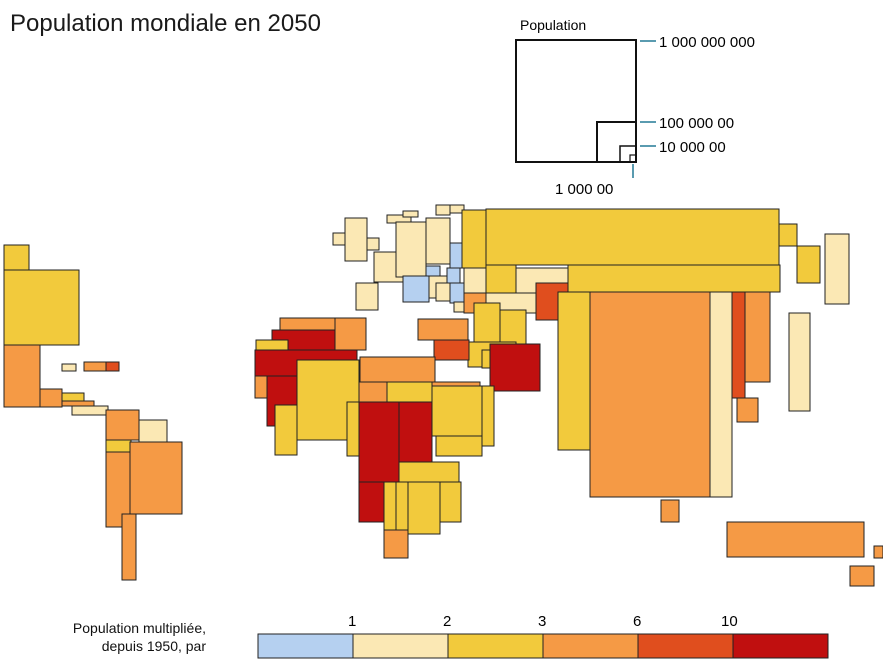 This screenshot has width=883, height=664. What do you see at coordinates (584, 189) in the screenshot?
I see `size-tick-label-4: 1 000 00` at bounding box center [584, 189].